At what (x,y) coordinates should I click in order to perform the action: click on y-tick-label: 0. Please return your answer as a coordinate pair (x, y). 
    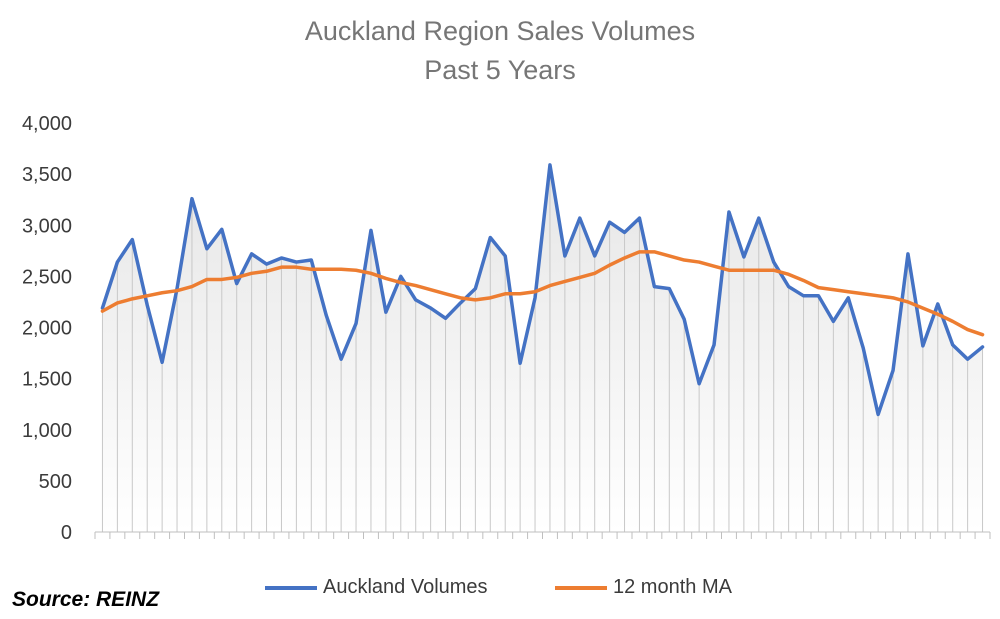
    Looking at the image, I should click on (66, 533).